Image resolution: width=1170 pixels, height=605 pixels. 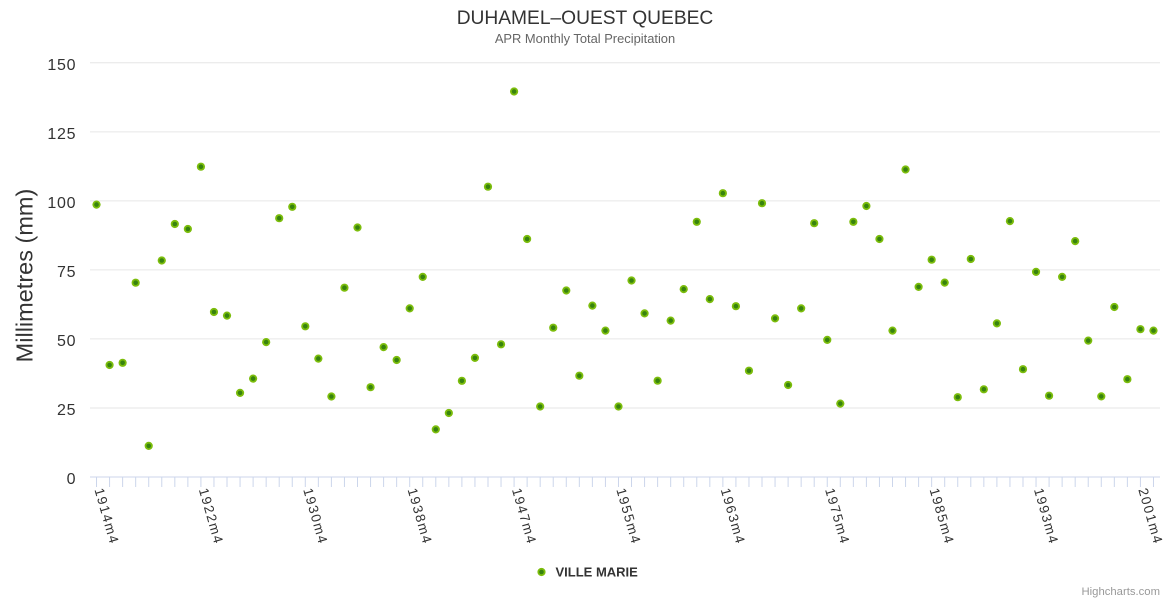 I want to click on svg-text: 0, so click(x=72, y=479).